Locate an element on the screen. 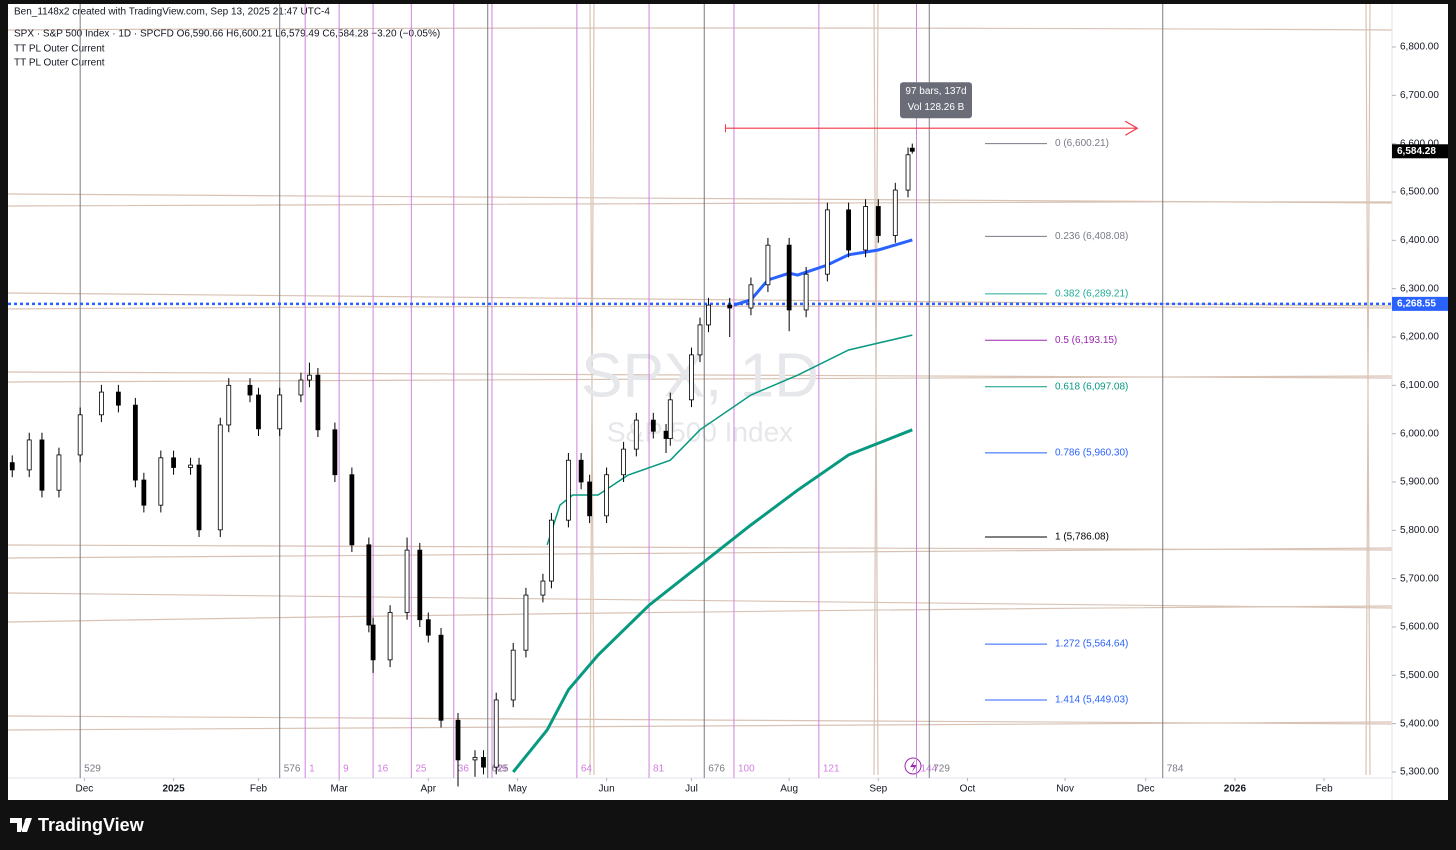 Image resolution: width=1456 pixels, height=850 pixels. price-line-label: 6,268.55 is located at coordinates (1416, 304).